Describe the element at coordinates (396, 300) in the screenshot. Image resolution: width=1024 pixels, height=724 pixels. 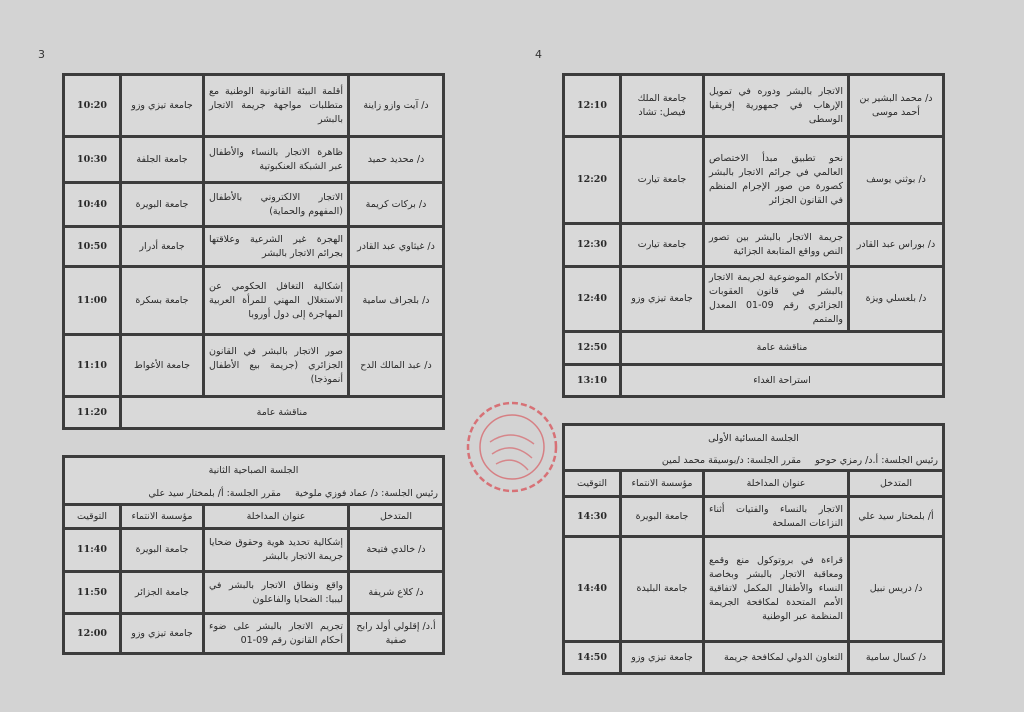
I see `speaker-name: د/ بلجراف سامية` at that location.